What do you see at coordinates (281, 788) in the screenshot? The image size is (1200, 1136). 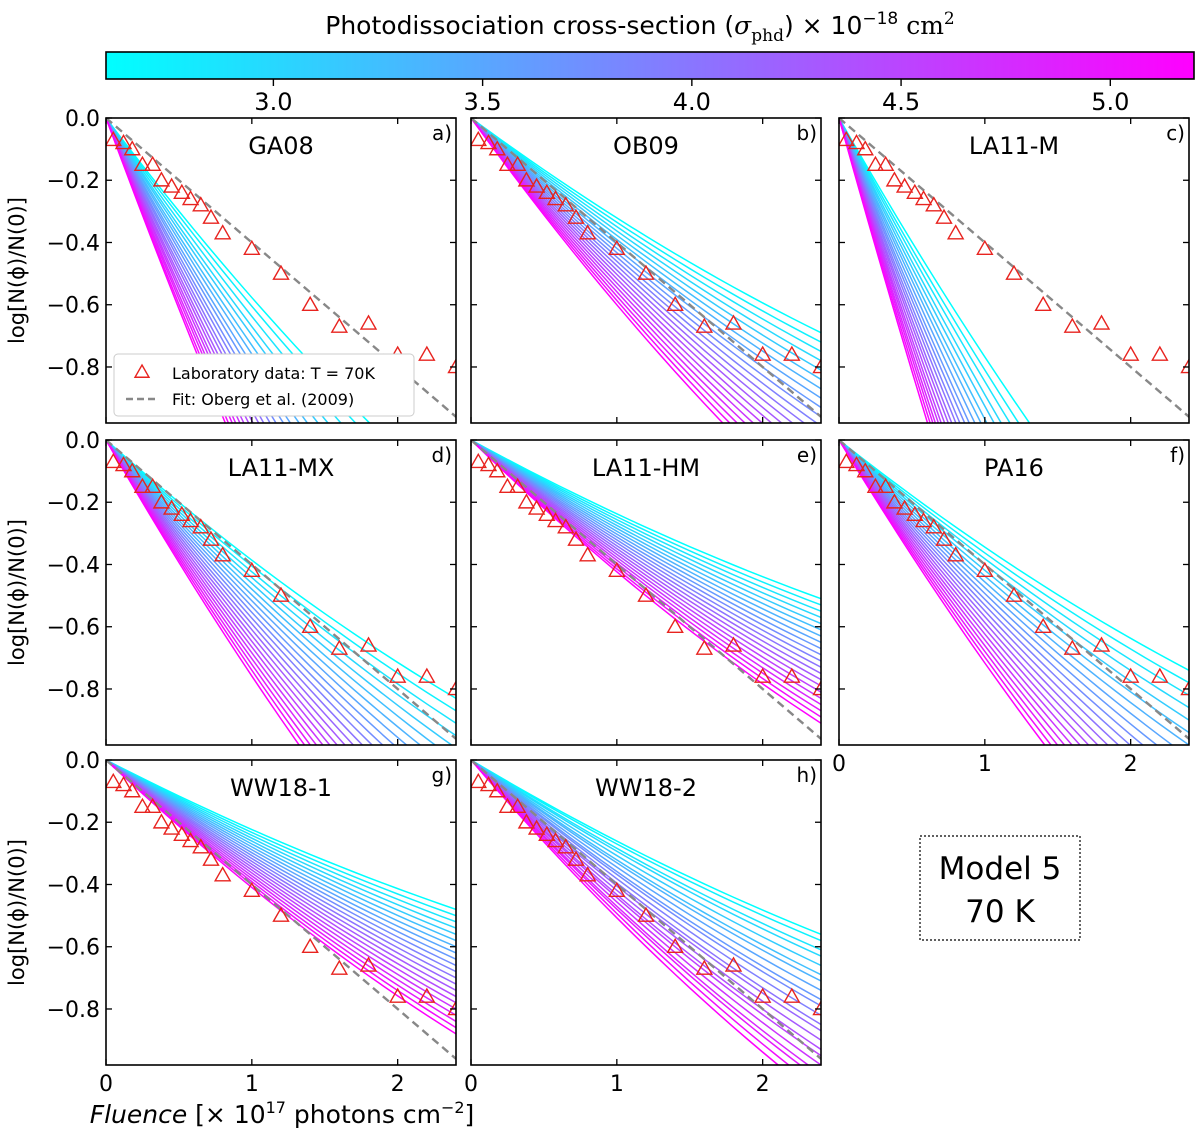 I see `panel-title: WW18-1` at bounding box center [281, 788].